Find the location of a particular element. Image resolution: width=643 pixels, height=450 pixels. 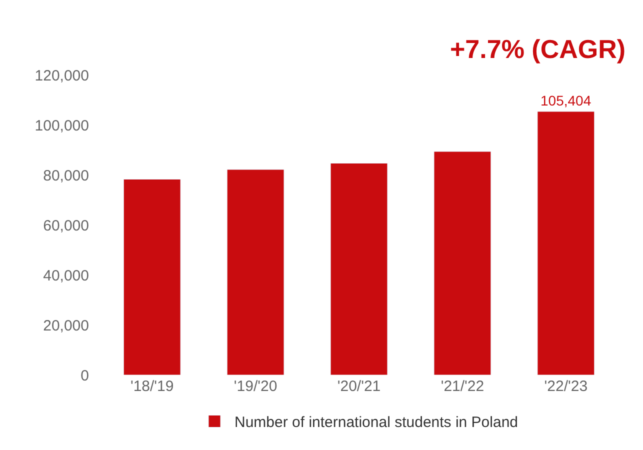

y-tick-label: 0 is located at coordinates (84, 375).